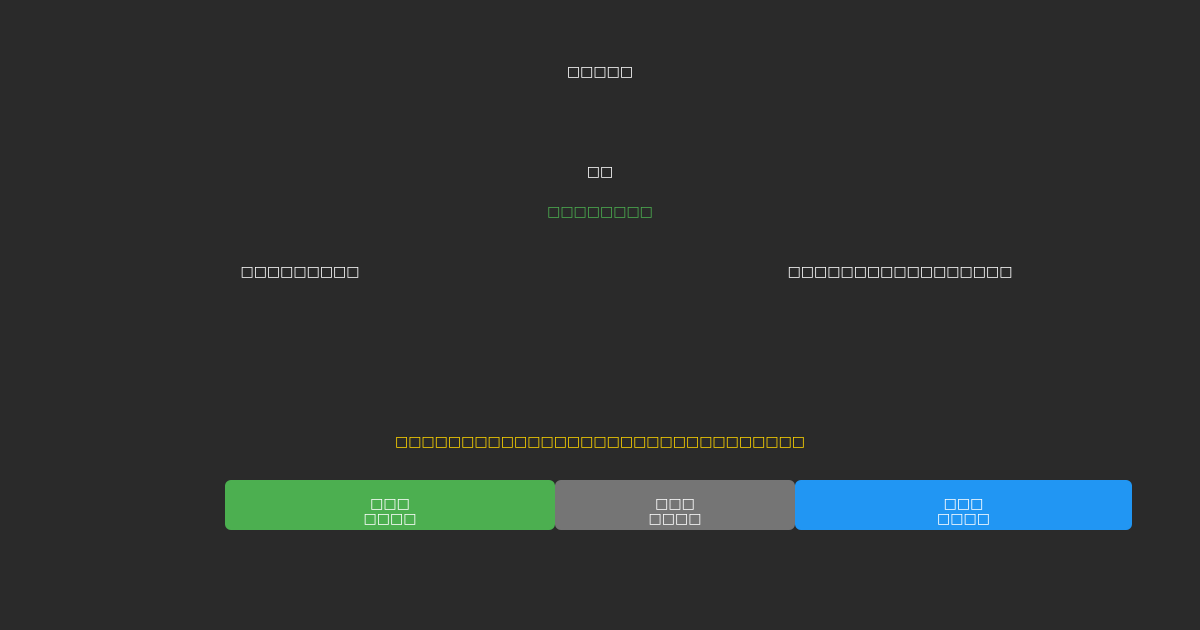 This screenshot has width=1200, height=630. Describe the element at coordinates (600, 172) in the screenshot. I see `count-value: □□` at that location.